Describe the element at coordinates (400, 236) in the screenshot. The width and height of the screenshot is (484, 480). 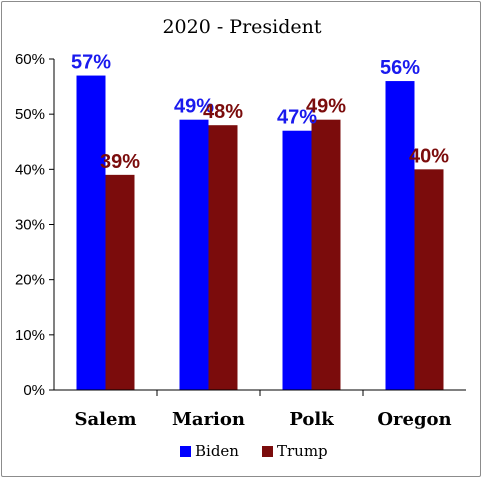
I see `bar-biden-oregon` at that location.